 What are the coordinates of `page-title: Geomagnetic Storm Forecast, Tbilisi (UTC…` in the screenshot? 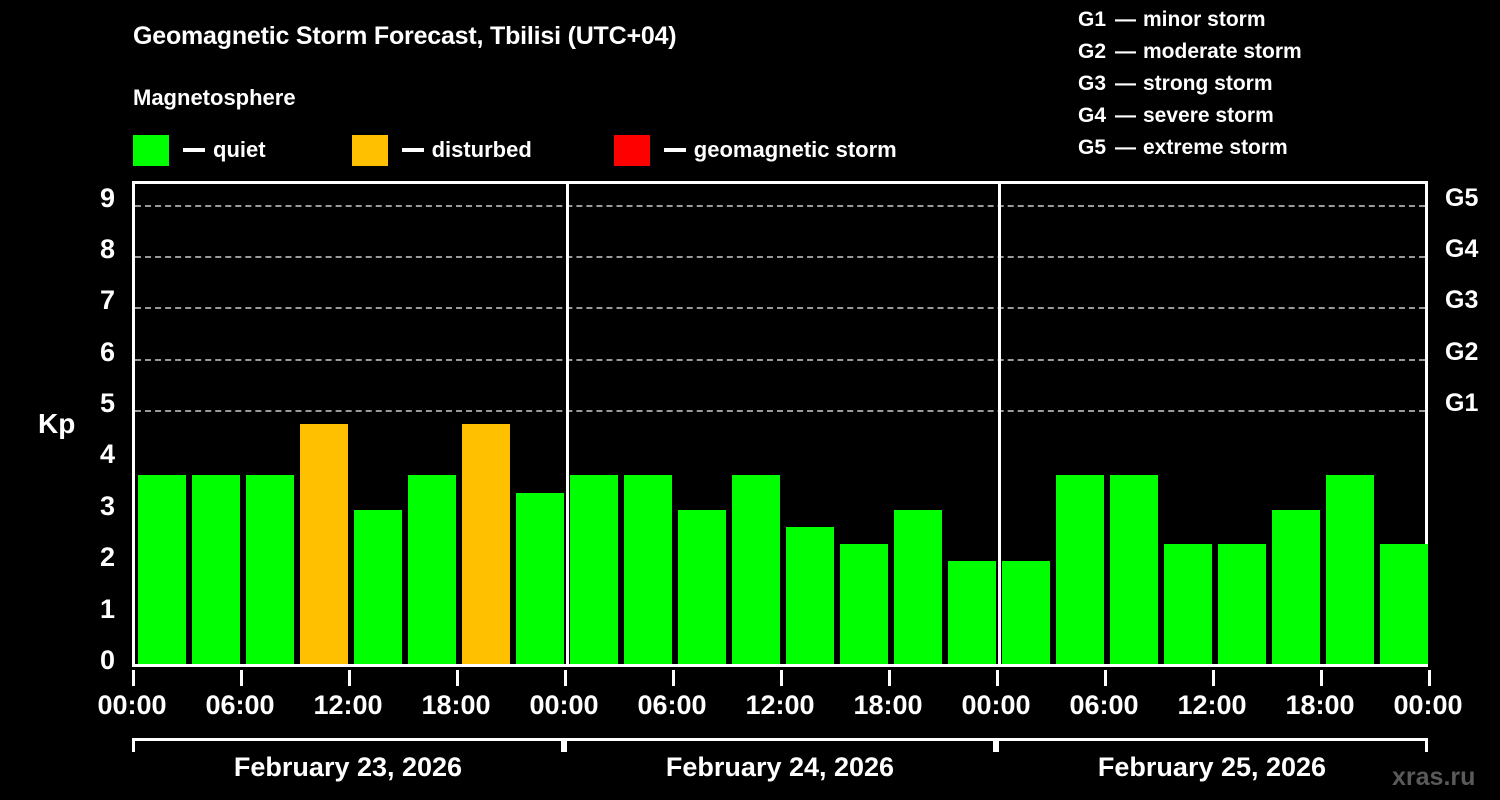 It's located at (405, 36).